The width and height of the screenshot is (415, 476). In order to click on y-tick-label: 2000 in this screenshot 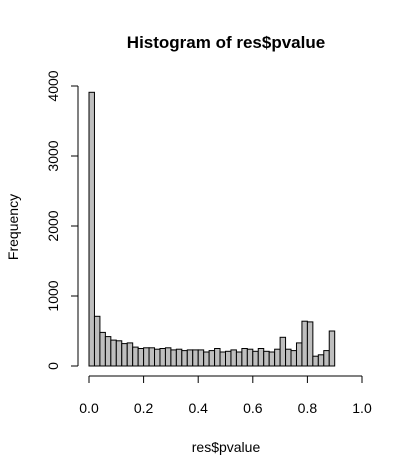, I will do `click(53, 225)`.